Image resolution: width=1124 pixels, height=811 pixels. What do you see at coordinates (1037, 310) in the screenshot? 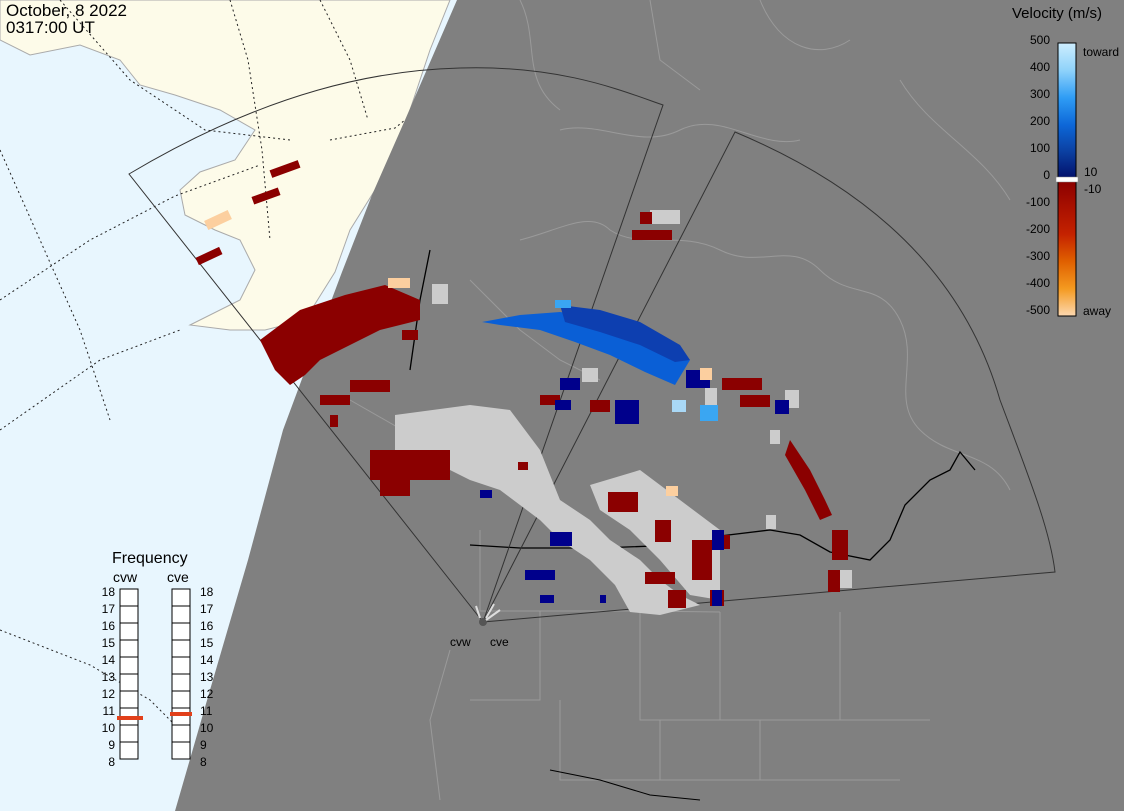
I see `colorbar-tick-label: -500` at bounding box center [1037, 310].